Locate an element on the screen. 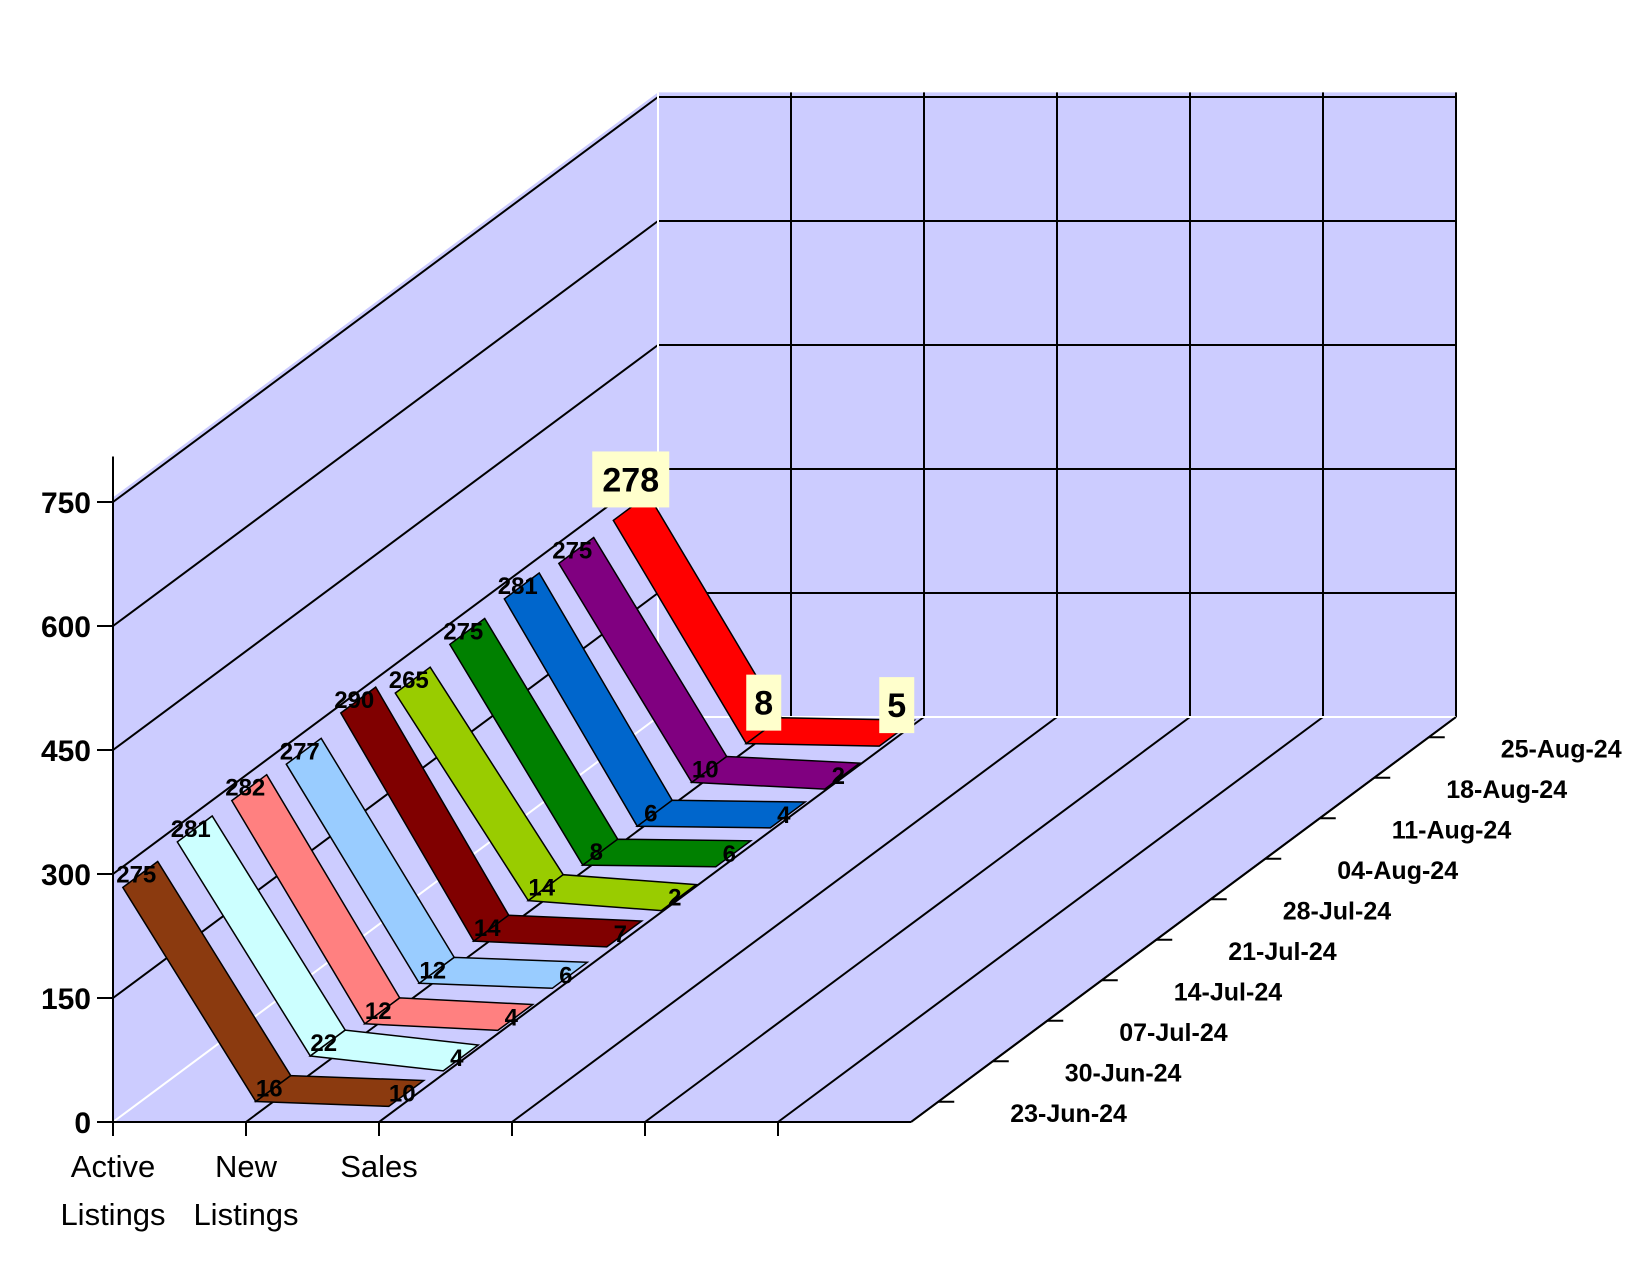 This screenshot has width=1650, height=1275. data-label: 5 is located at coordinates (896, 706).